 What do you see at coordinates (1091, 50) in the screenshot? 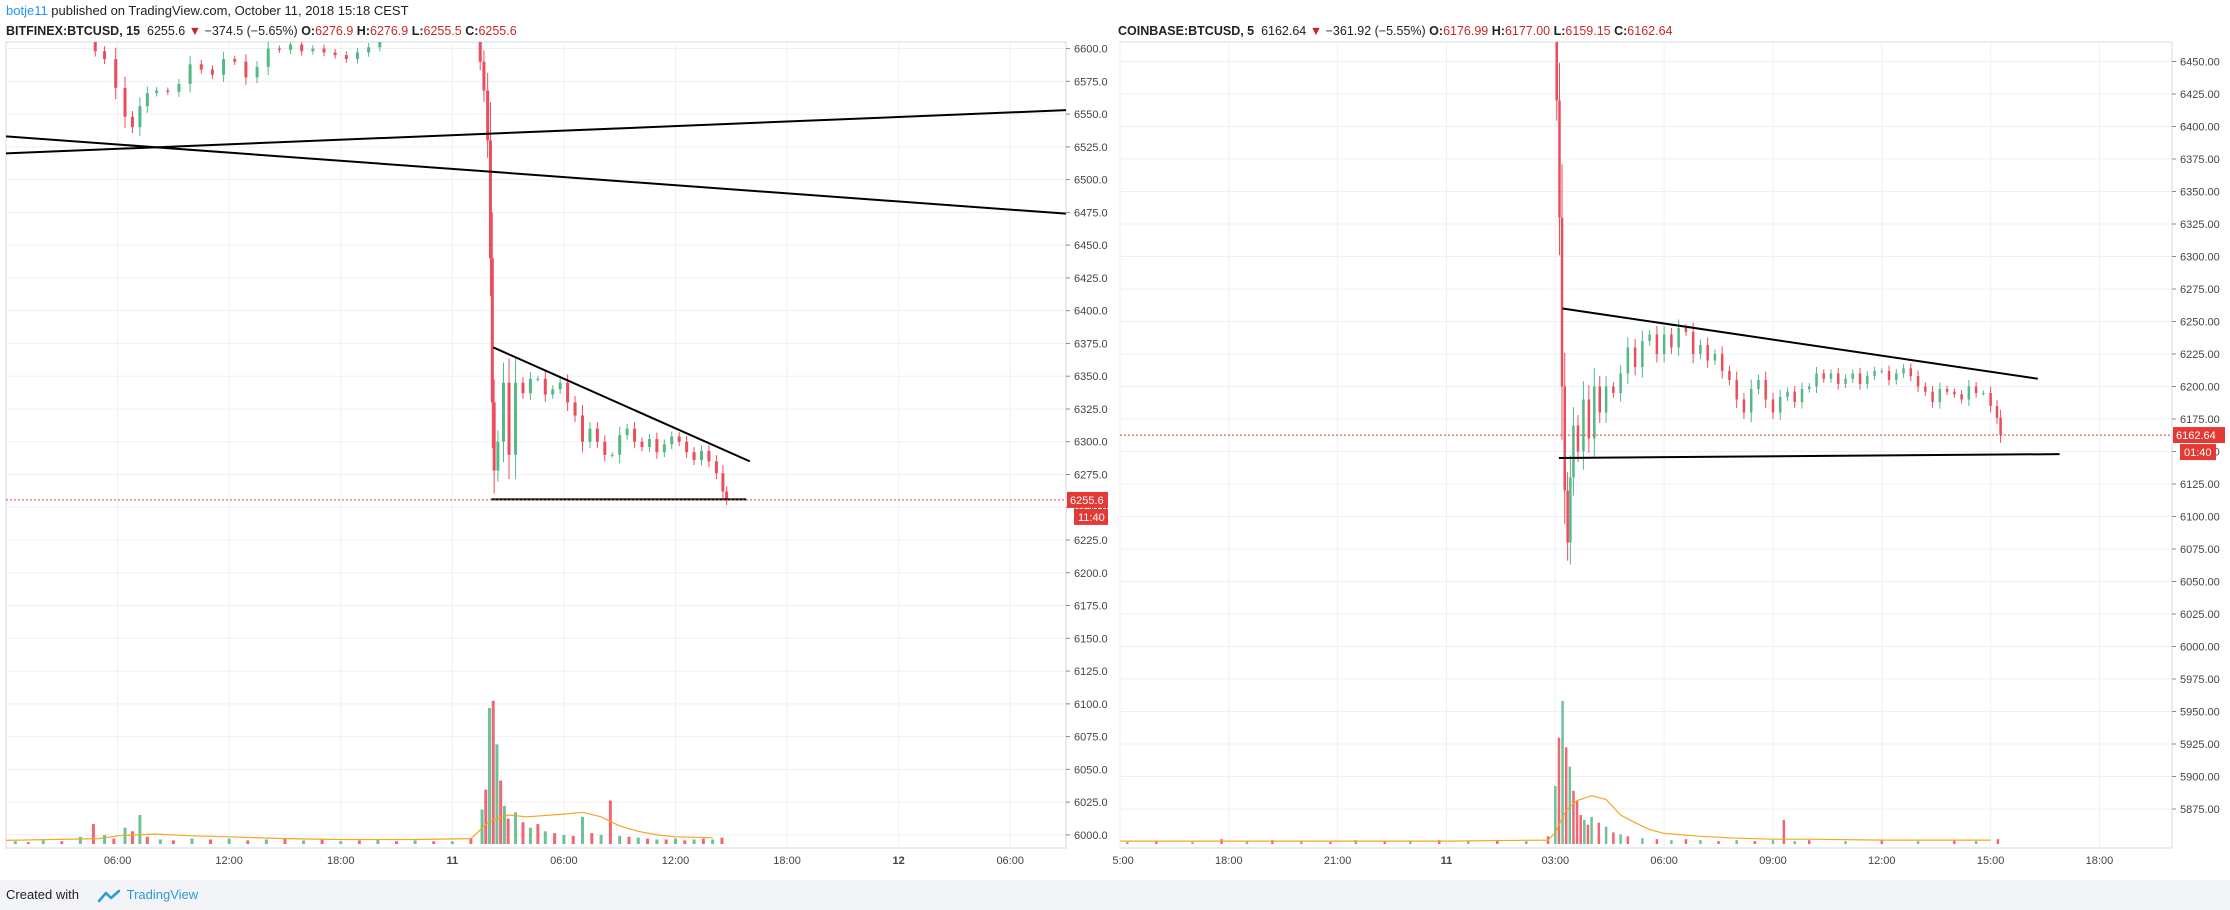
I see `y-tick-label: 6600.0` at bounding box center [1091, 50].